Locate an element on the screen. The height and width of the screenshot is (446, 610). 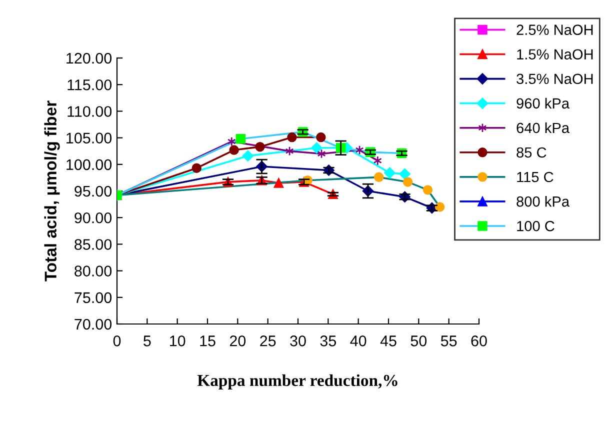
y-tick-label: 80.00 is located at coordinates (93, 271).